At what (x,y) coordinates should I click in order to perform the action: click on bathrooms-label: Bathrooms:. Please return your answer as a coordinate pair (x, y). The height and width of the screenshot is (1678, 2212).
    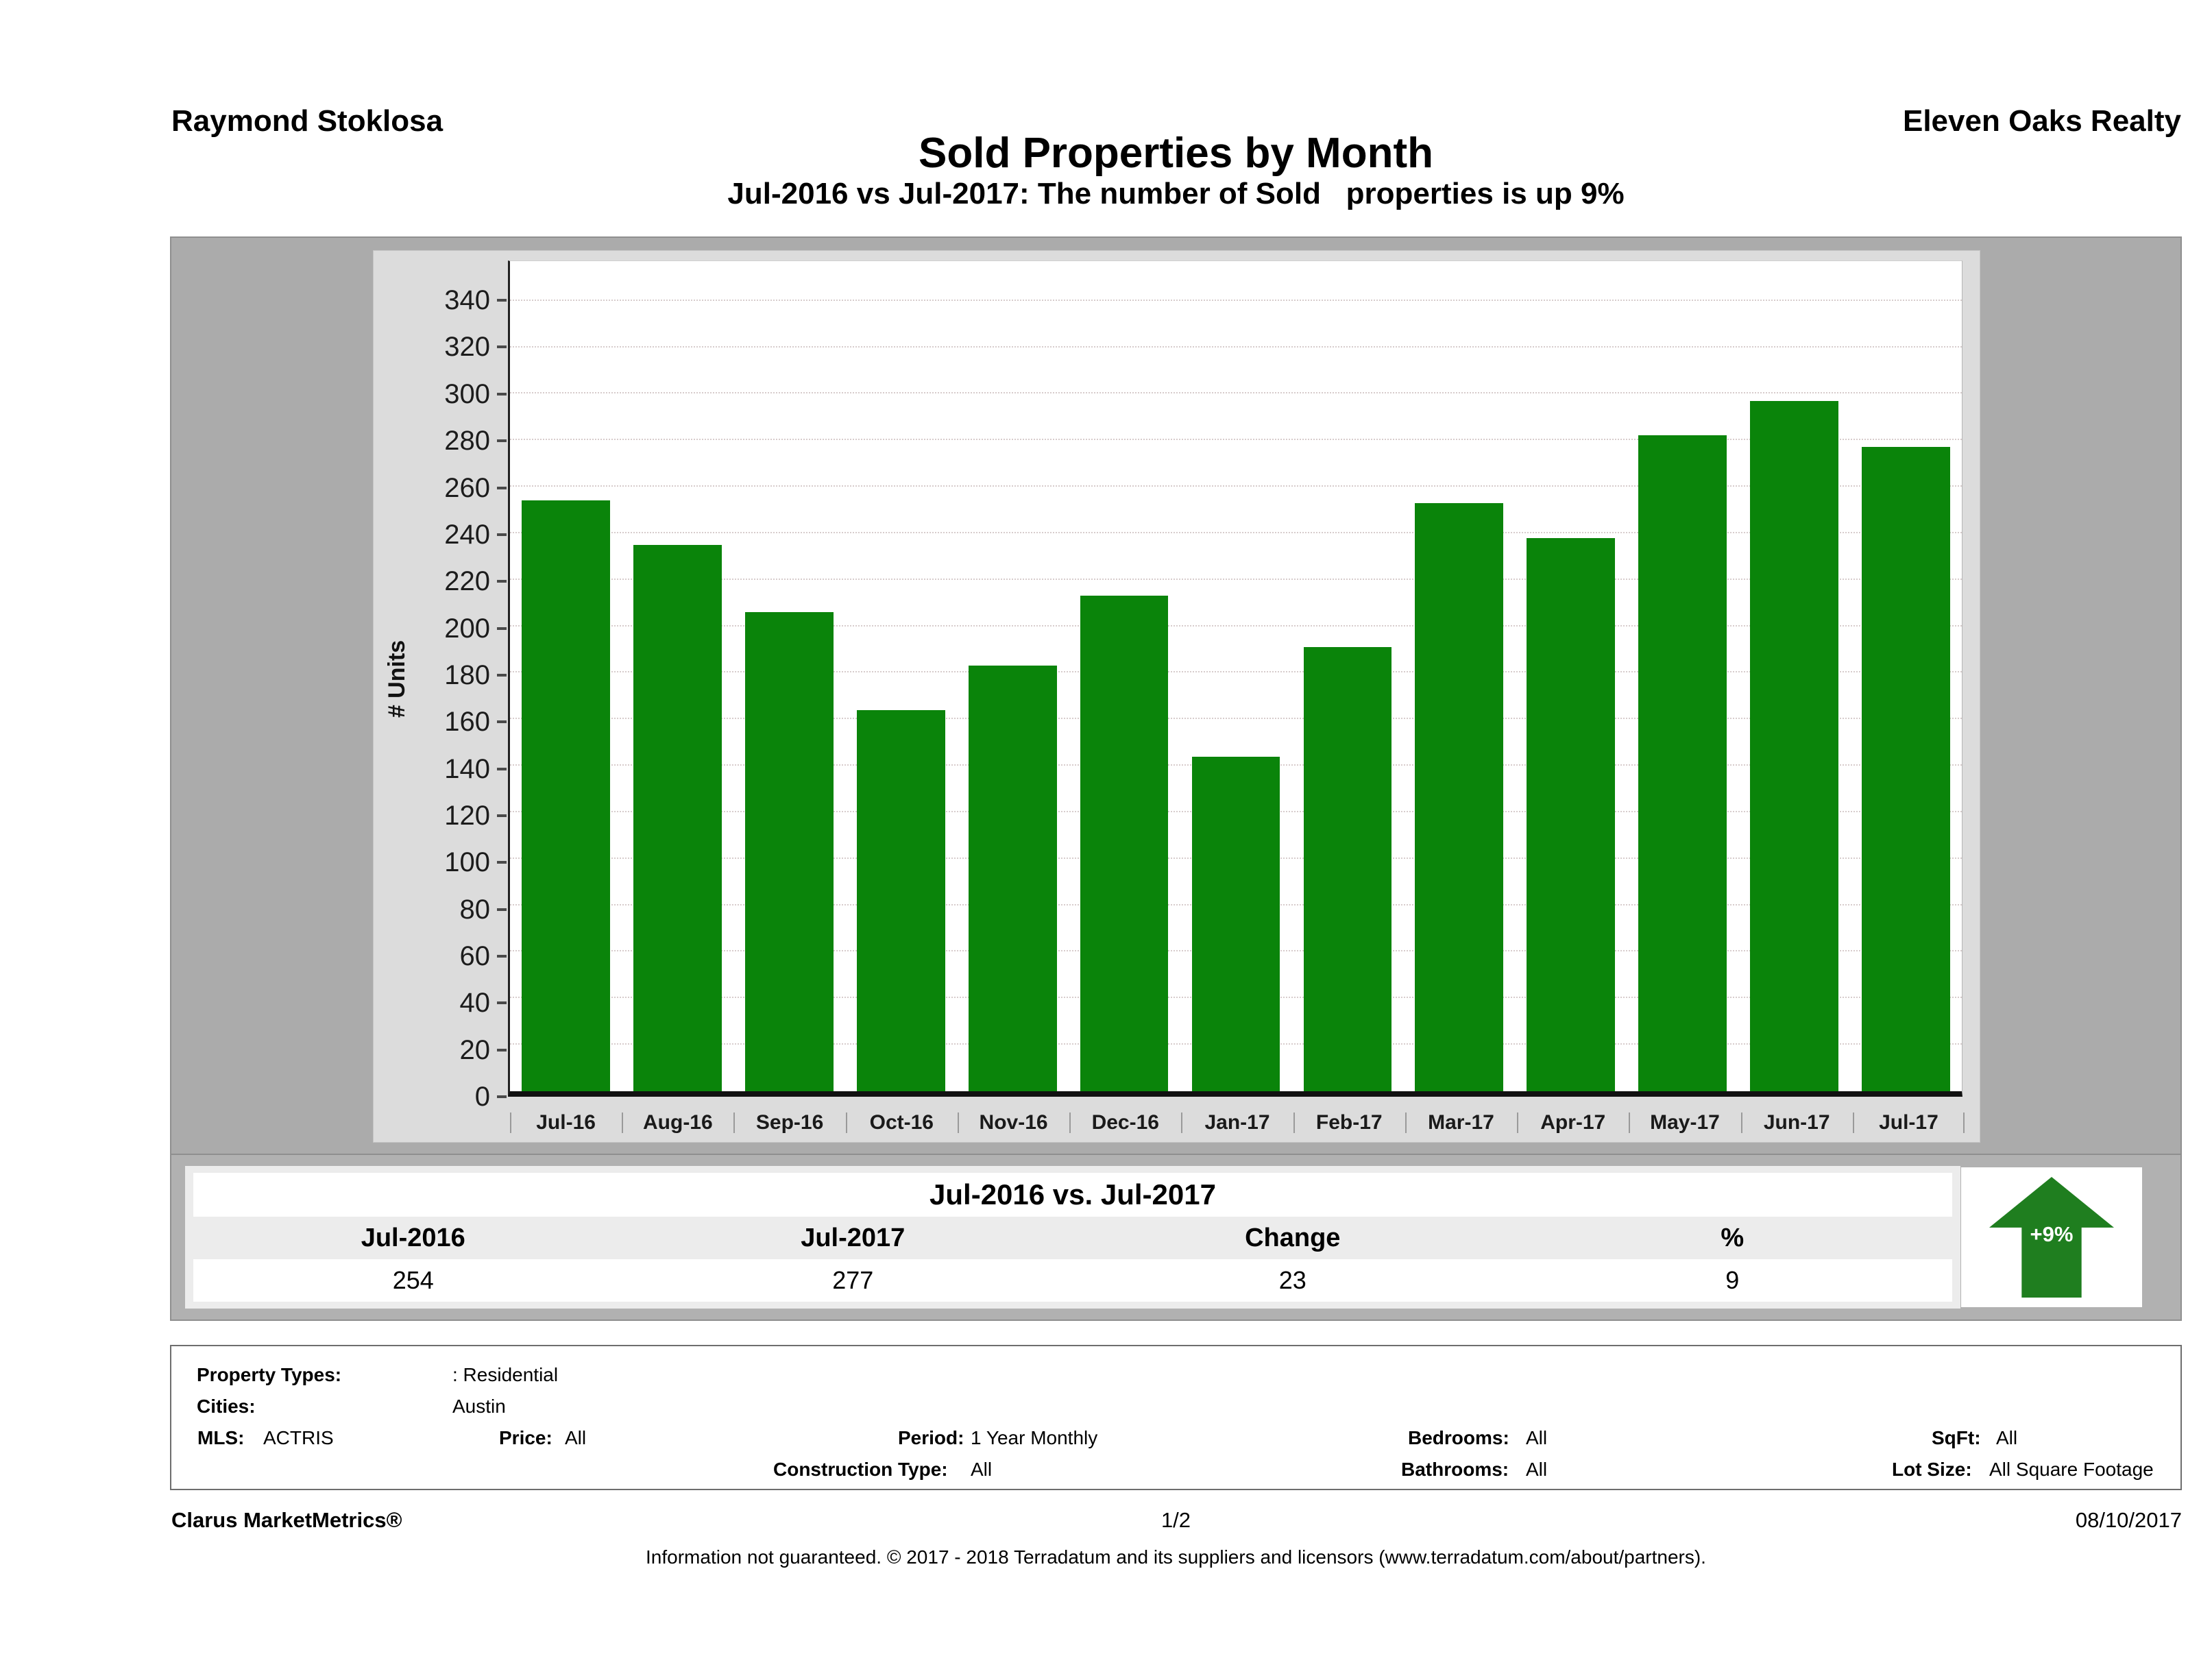
    Looking at the image, I should click on (1455, 1470).